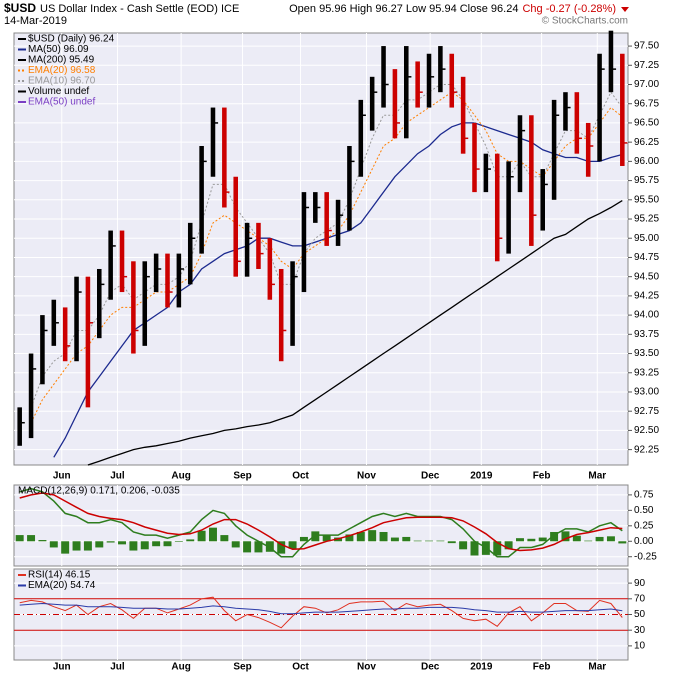 The image size is (673, 673). I want to click on legend-label: EMA(20) 54.74, so click(62, 585).